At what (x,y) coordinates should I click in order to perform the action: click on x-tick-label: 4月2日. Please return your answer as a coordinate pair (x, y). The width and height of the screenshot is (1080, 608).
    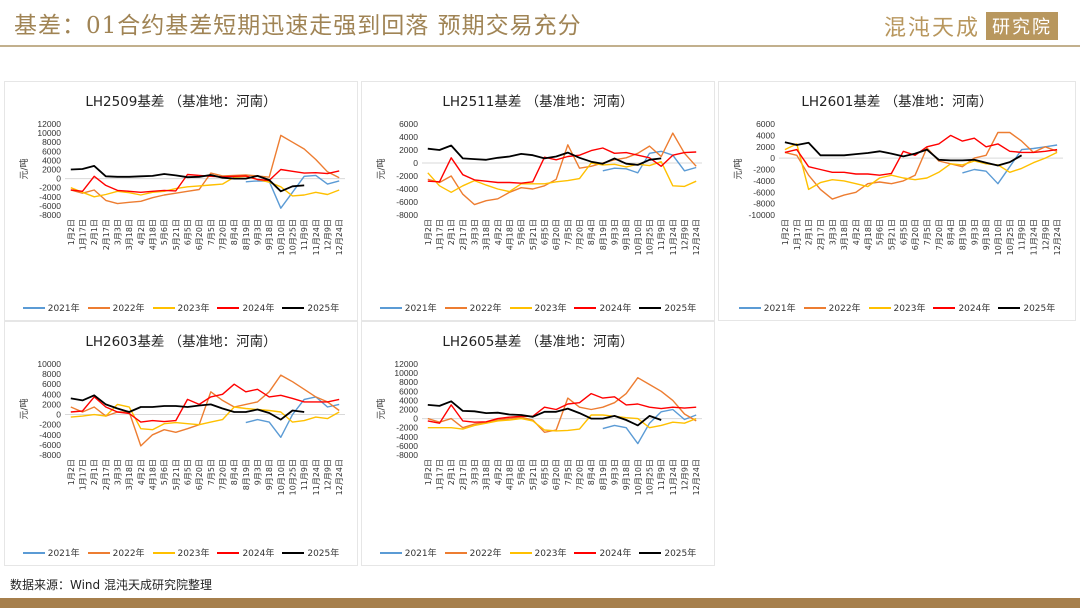
    Looking at the image, I should click on (498, 472).